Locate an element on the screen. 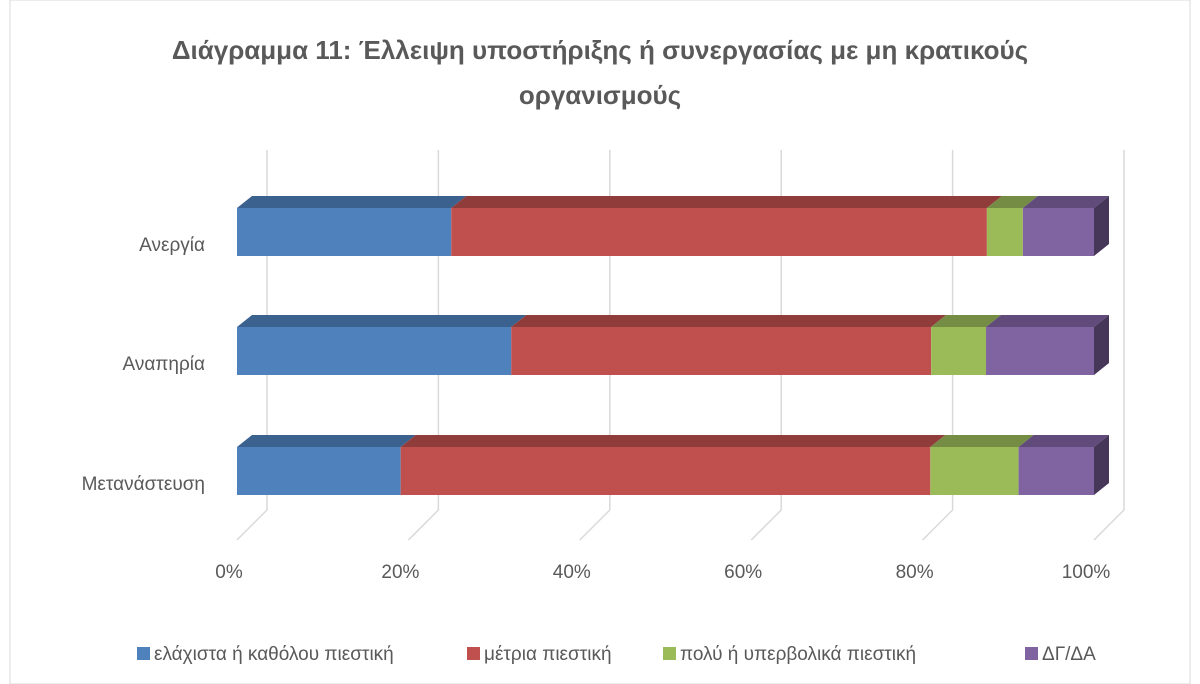 The height and width of the screenshot is (684, 1200). x-tick-label: 40% is located at coordinates (572, 572).